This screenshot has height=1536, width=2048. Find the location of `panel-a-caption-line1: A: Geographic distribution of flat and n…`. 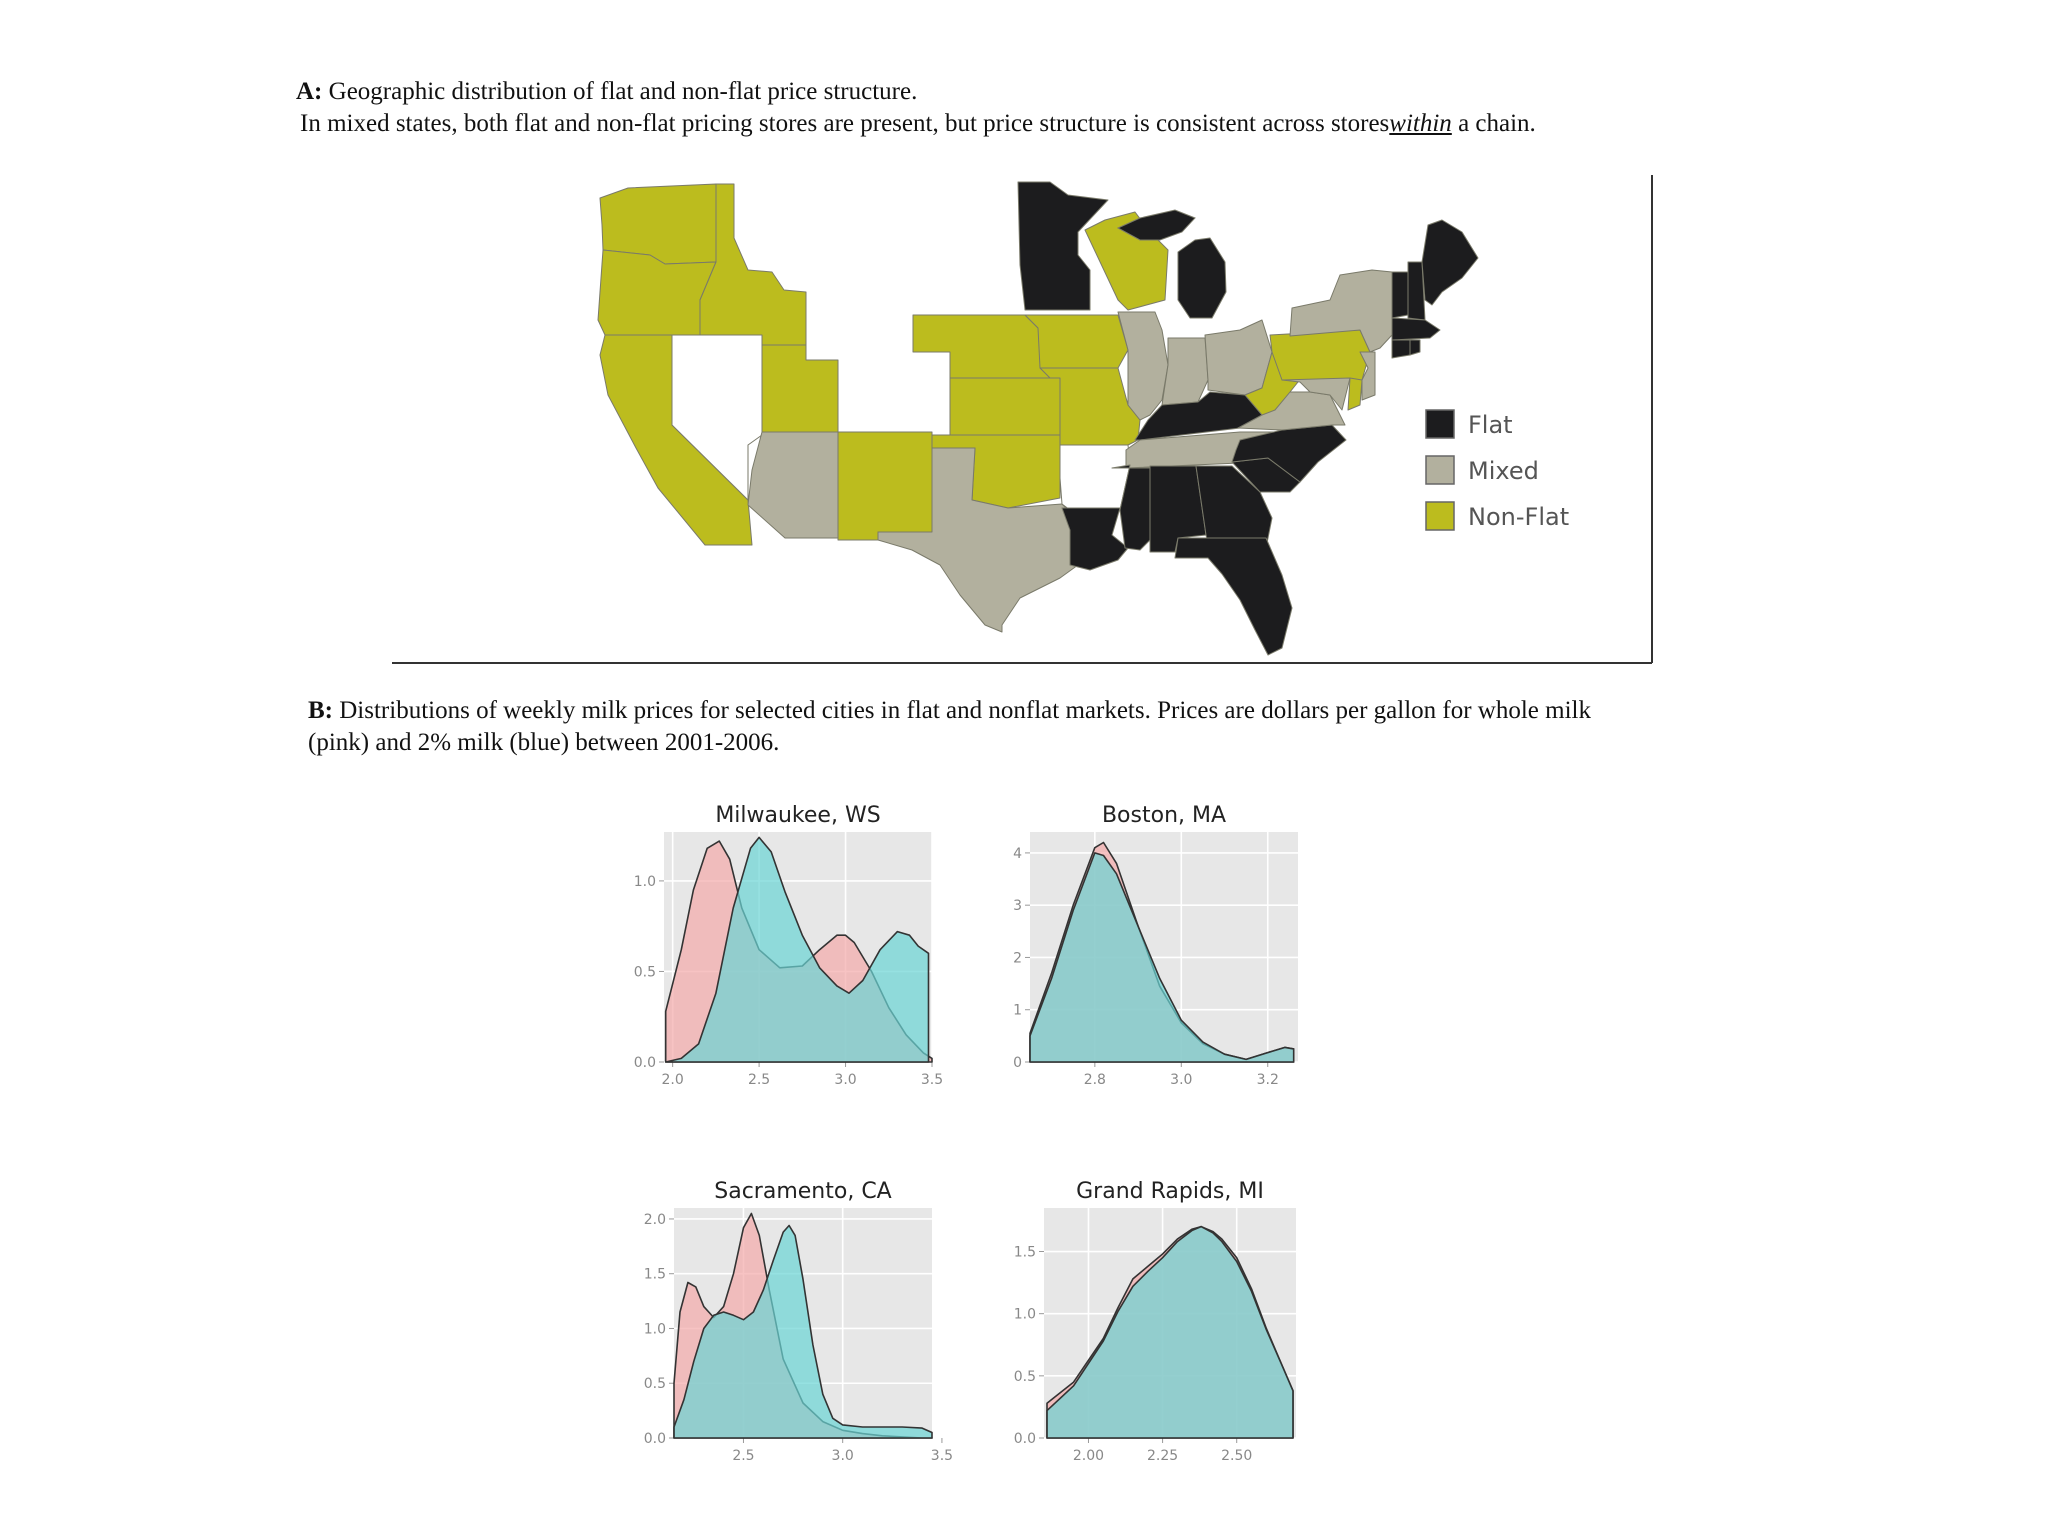

panel-a-caption-line1: A: Geographic distribution of flat and n… is located at coordinates (606, 92).